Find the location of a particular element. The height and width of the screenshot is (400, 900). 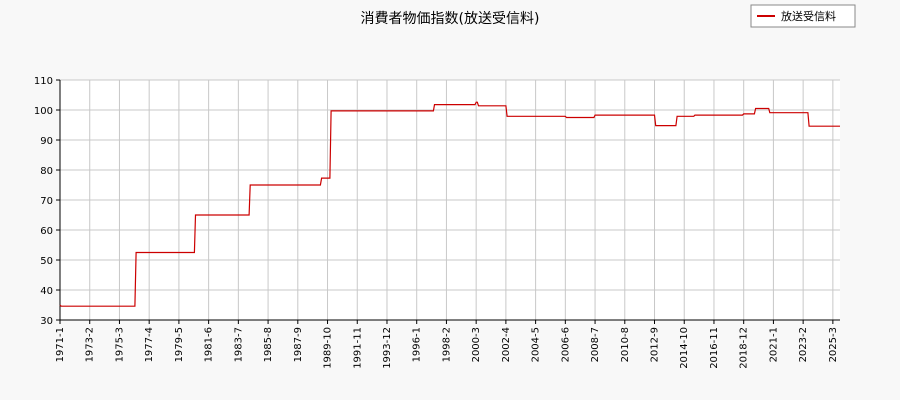

x-tick-label: 2025-3 is located at coordinates (833, 344).